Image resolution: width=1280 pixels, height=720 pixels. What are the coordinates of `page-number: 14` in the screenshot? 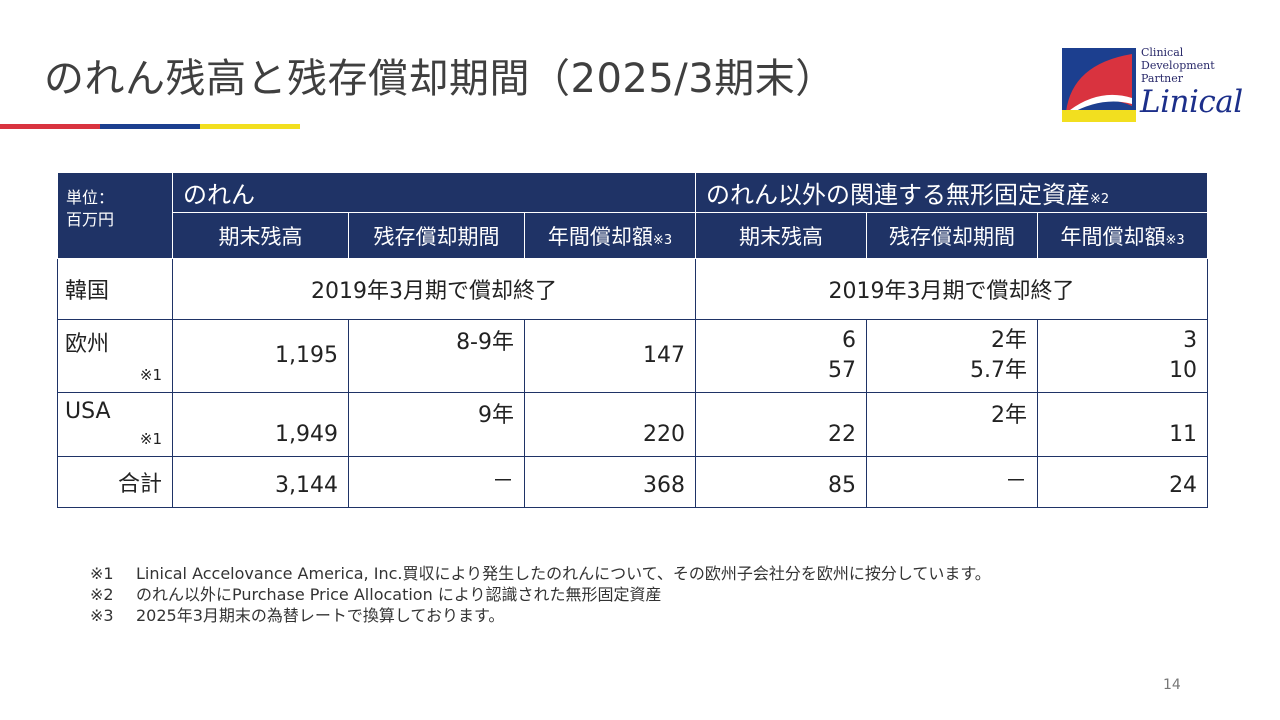 It's located at (1172, 685).